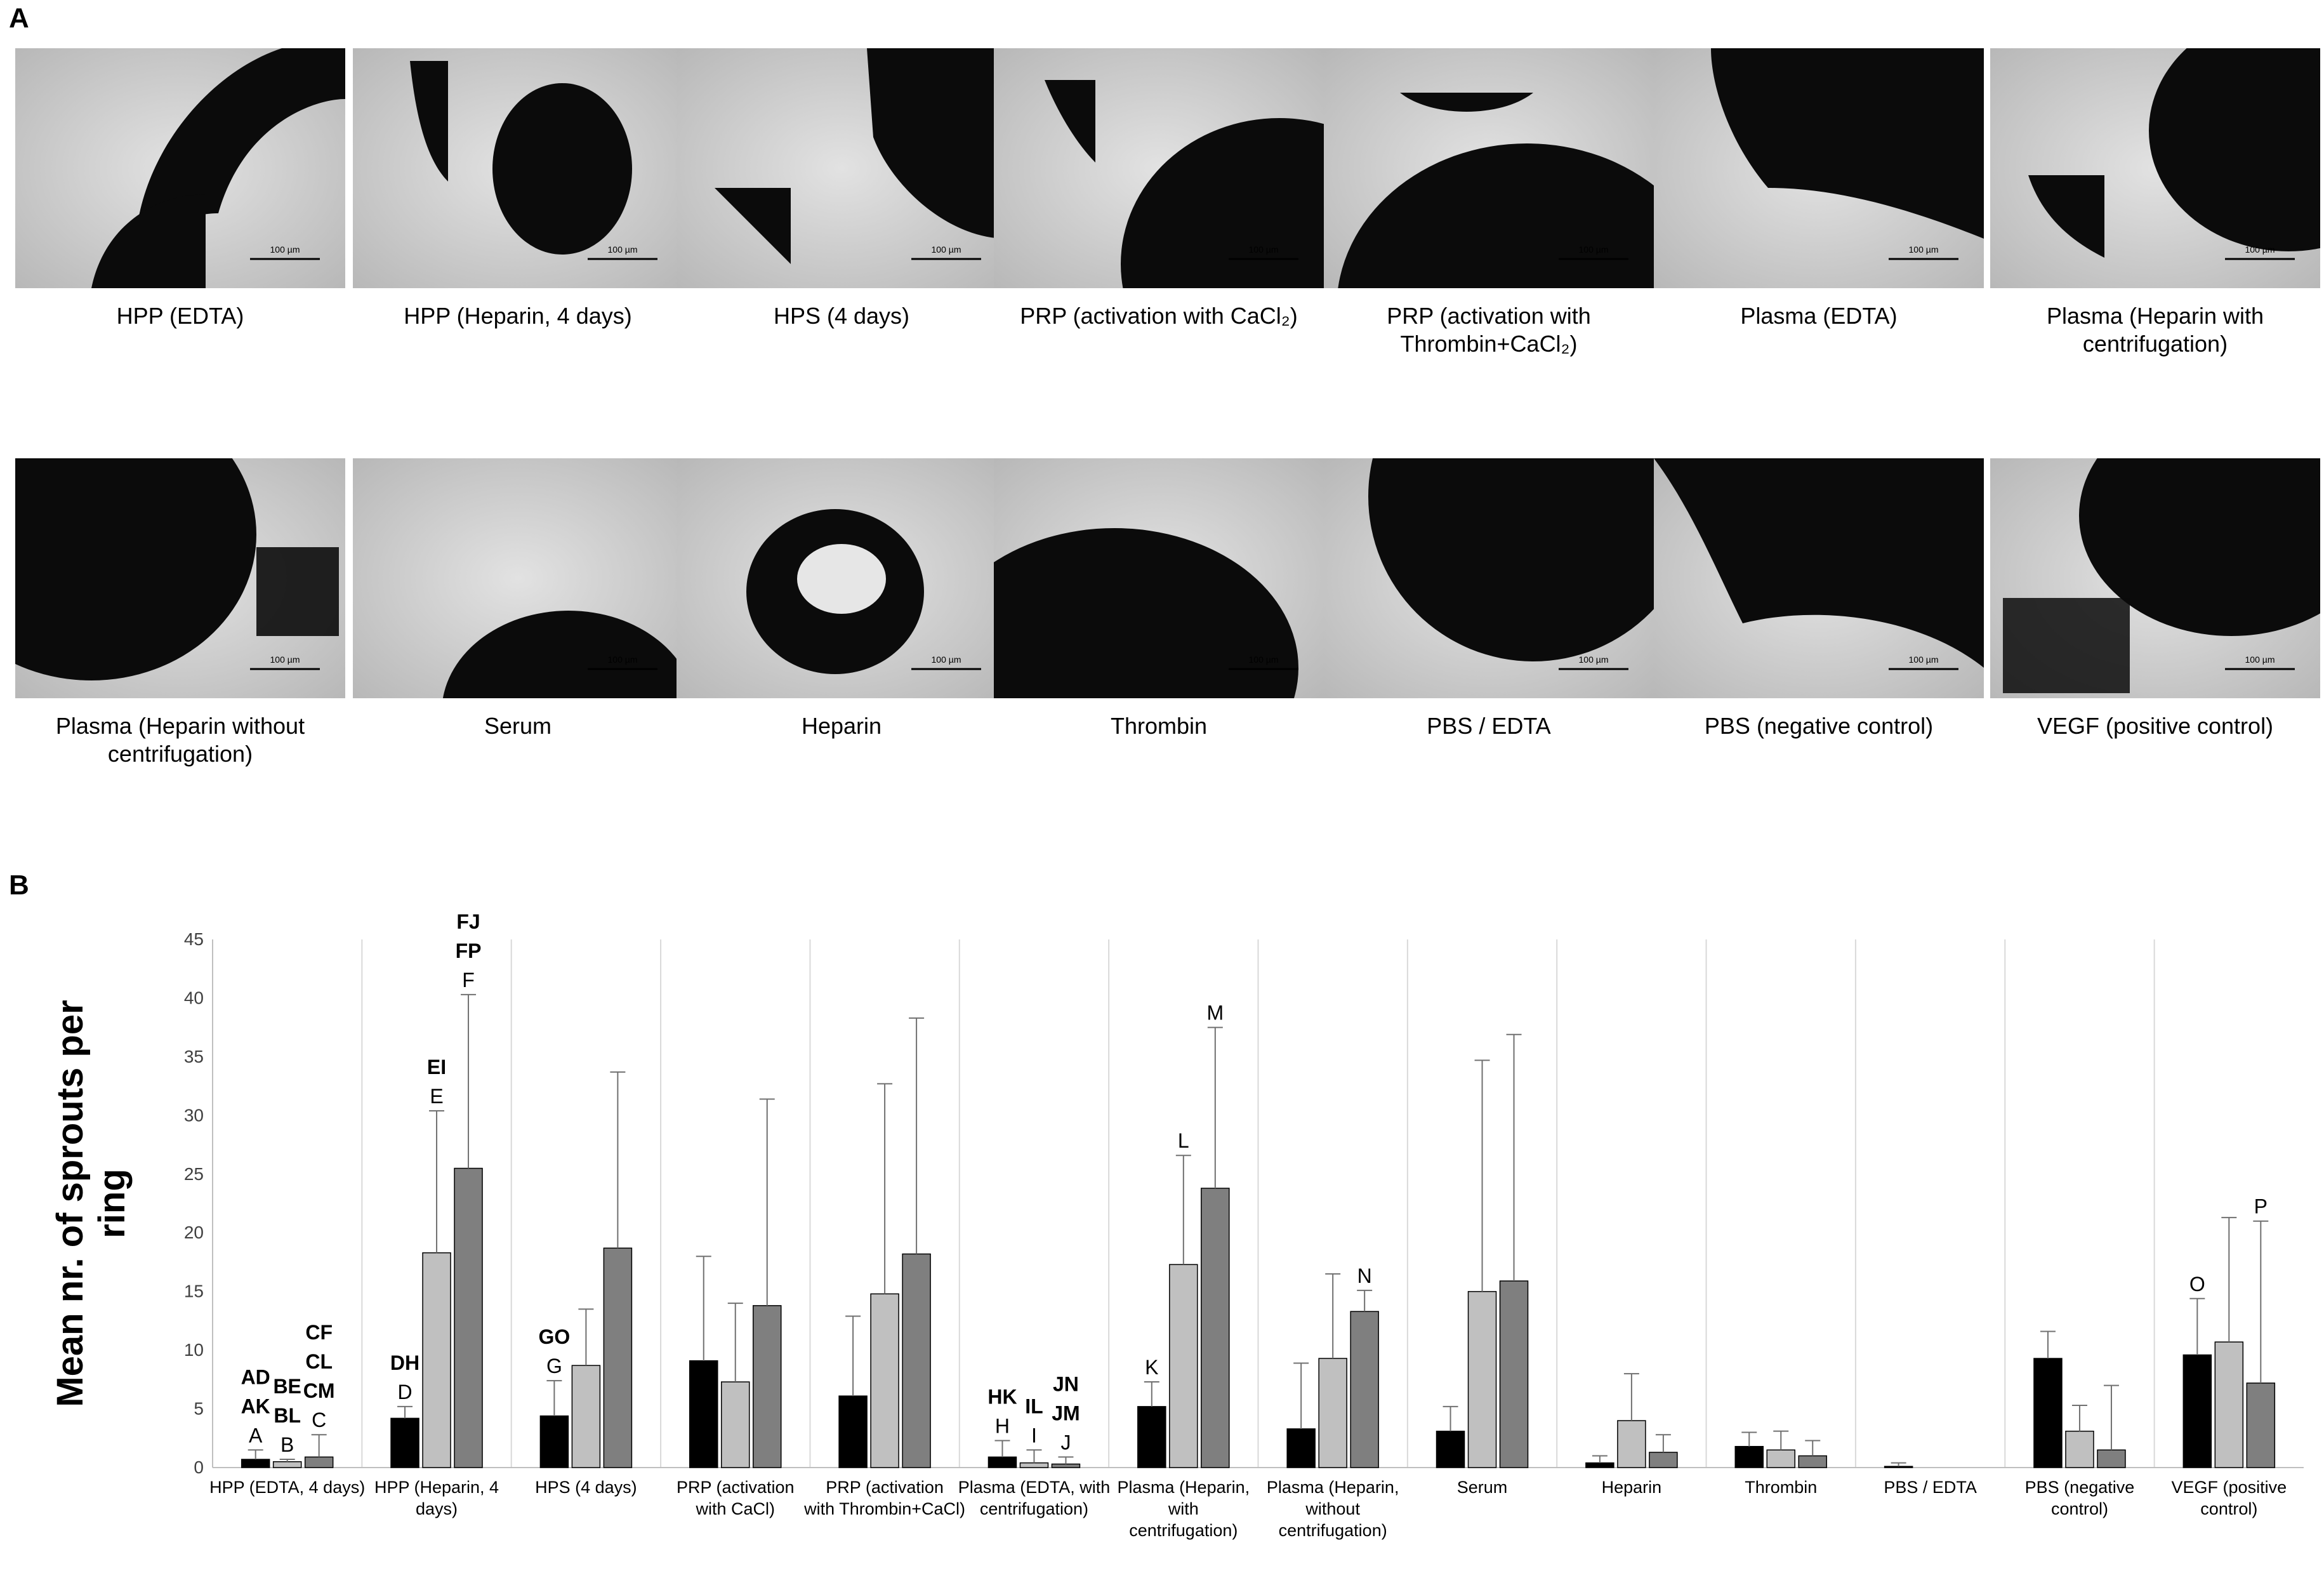 The width and height of the screenshot is (2324, 1585). What do you see at coordinates (1066, 1384) in the screenshot?
I see `significance-label: JN` at bounding box center [1066, 1384].